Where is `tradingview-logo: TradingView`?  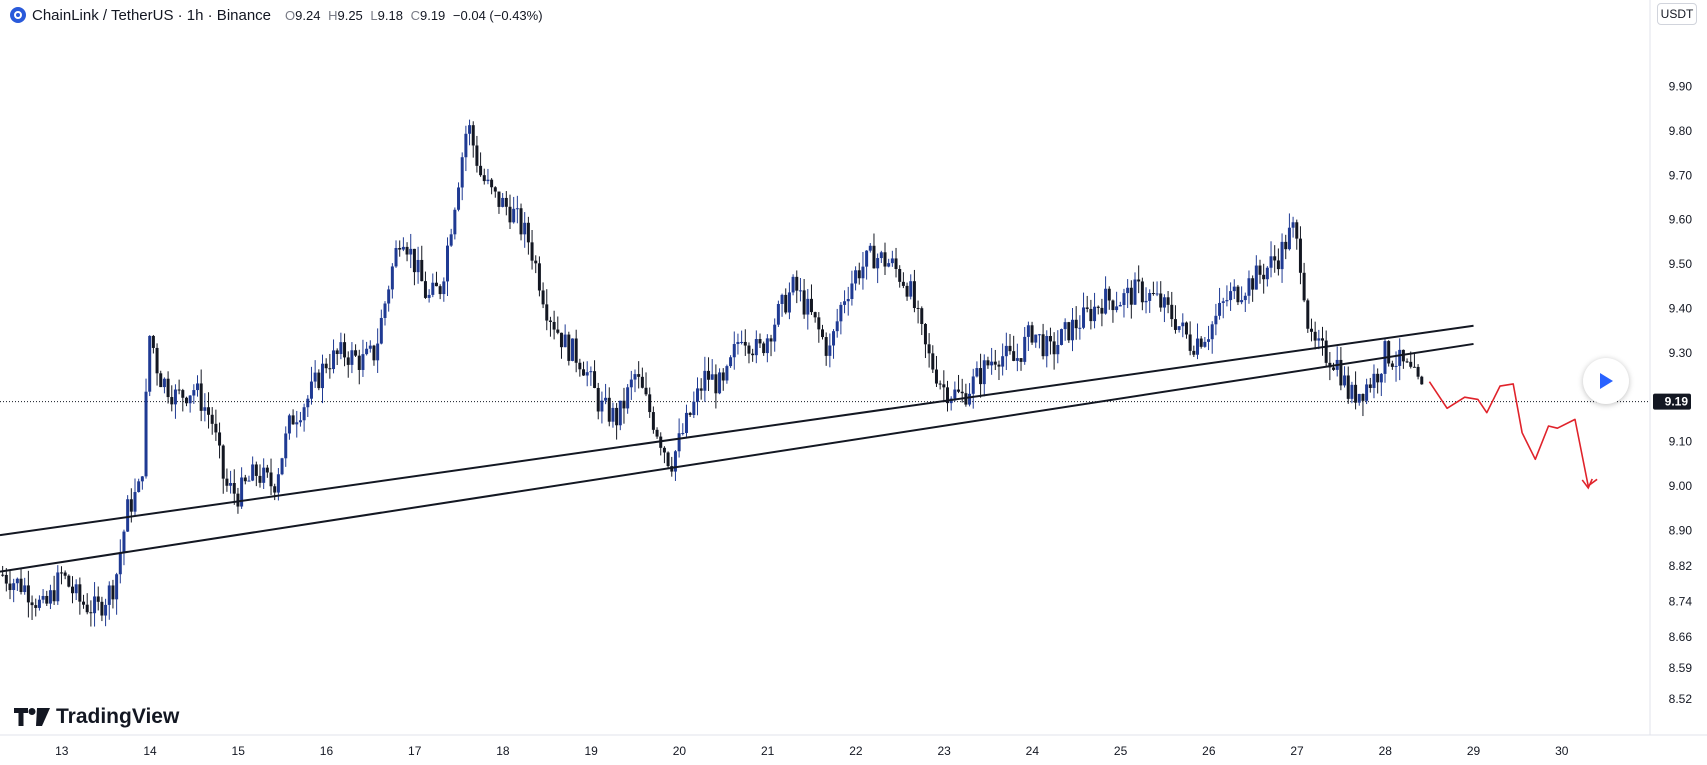
tradingview-logo: TradingView is located at coordinates (96, 717).